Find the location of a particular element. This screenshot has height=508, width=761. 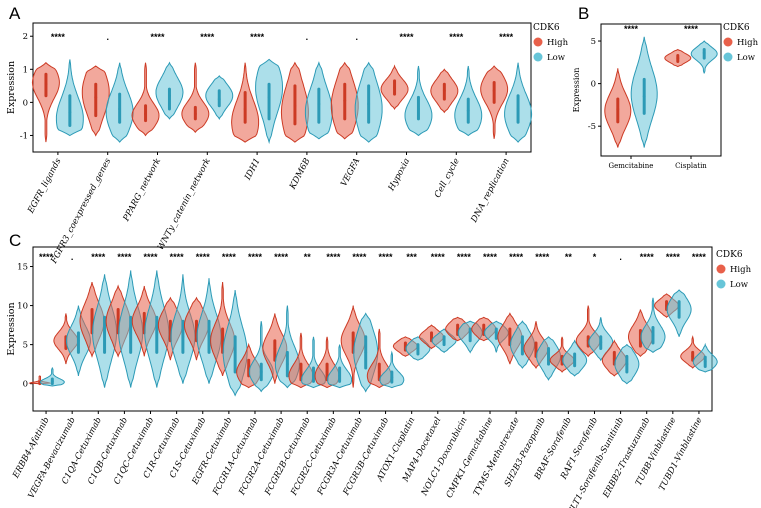

y-tick-label: -1 is located at coordinates (24, 136).